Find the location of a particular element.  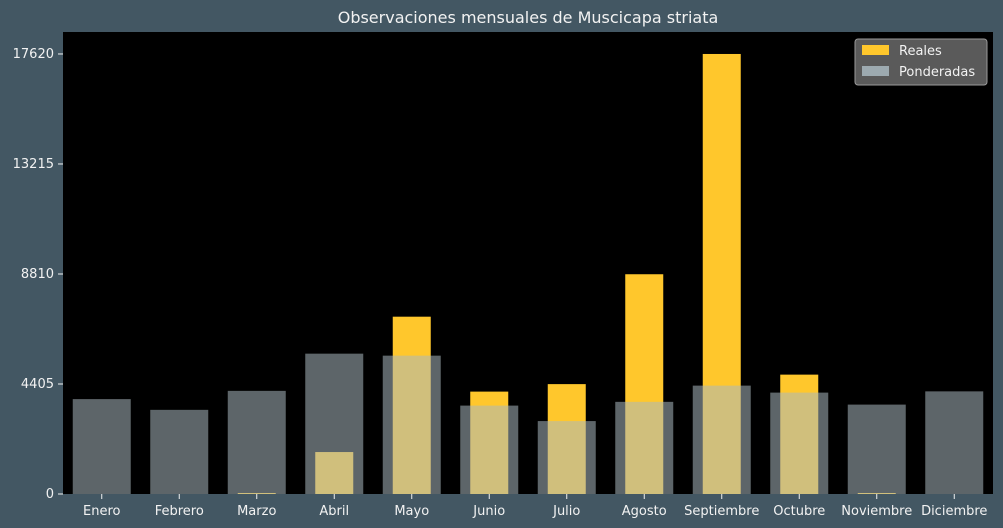

x-tick-label-agosto: Agosto is located at coordinates (644, 511).